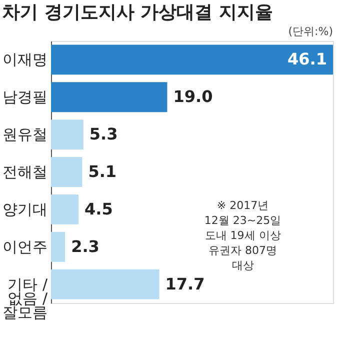 This screenshot has width=350, height=356. I want to click on y-tick-label: 원유철, so click(25, 135).